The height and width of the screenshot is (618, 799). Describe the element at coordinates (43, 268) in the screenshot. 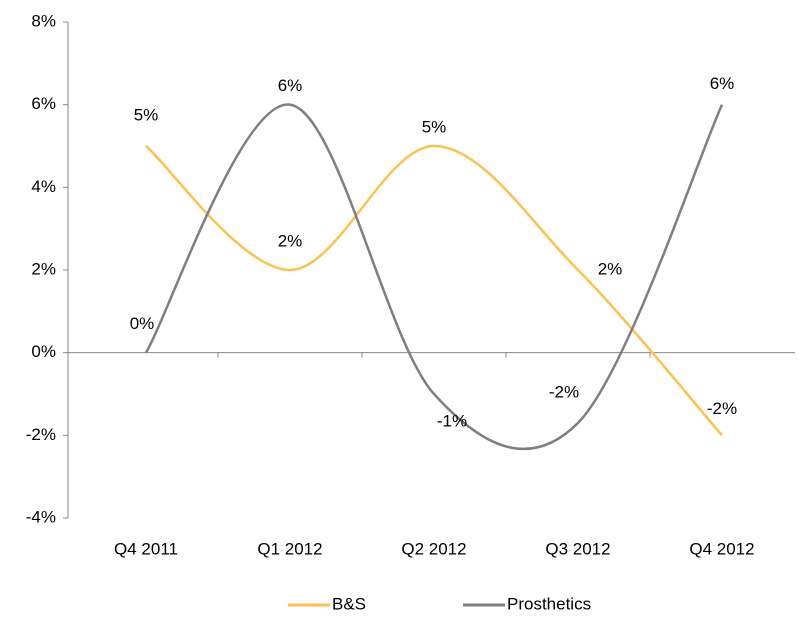

I see `y-tick-label: 2%` at that location.